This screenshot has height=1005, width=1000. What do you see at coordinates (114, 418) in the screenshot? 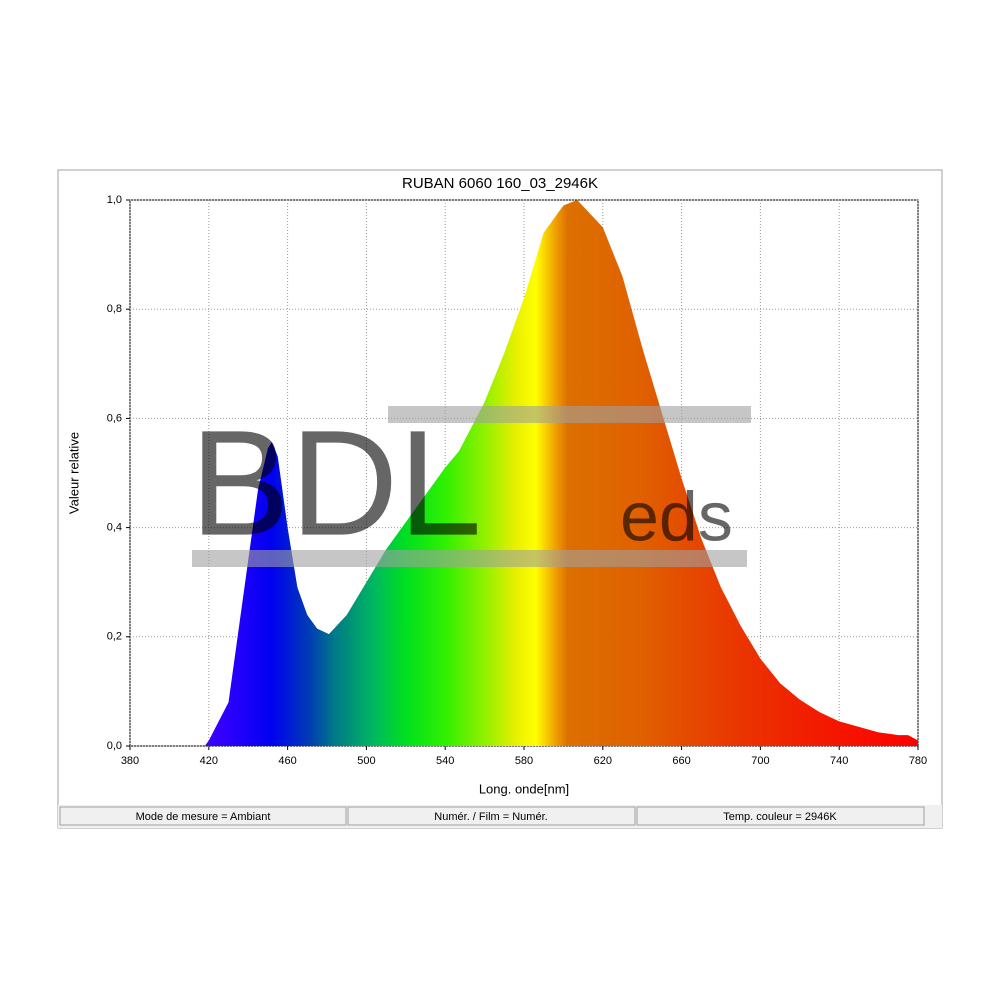
I see `y-tick-label: 0,6` at bounding box center [114, 418].